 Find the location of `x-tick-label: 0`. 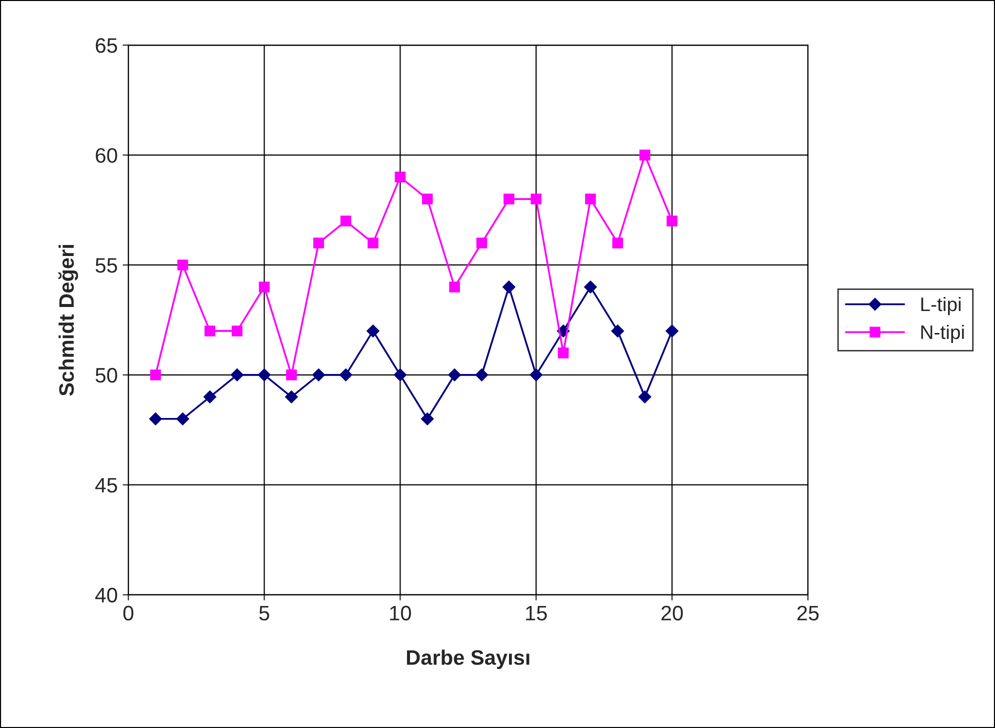

x-tick-label: 0 is located at coordinates (128, 613).